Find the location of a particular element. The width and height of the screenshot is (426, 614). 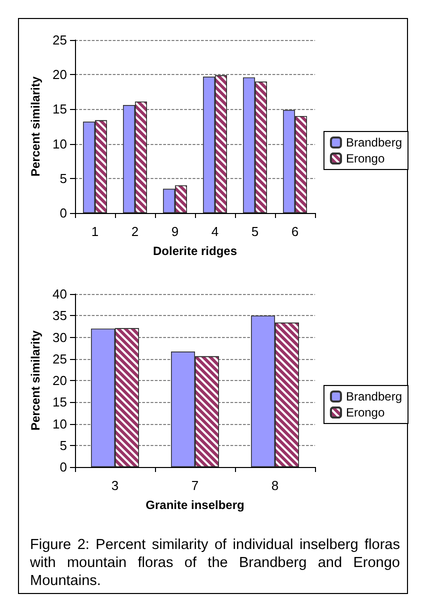

x-tick-label: 2 is located at coordinates (135, 231).